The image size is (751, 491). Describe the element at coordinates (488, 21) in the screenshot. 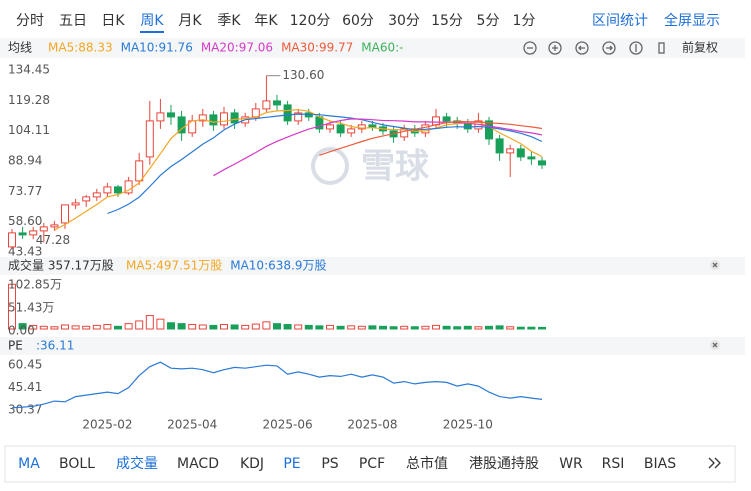

I see `period-tab: 5分` at that location.